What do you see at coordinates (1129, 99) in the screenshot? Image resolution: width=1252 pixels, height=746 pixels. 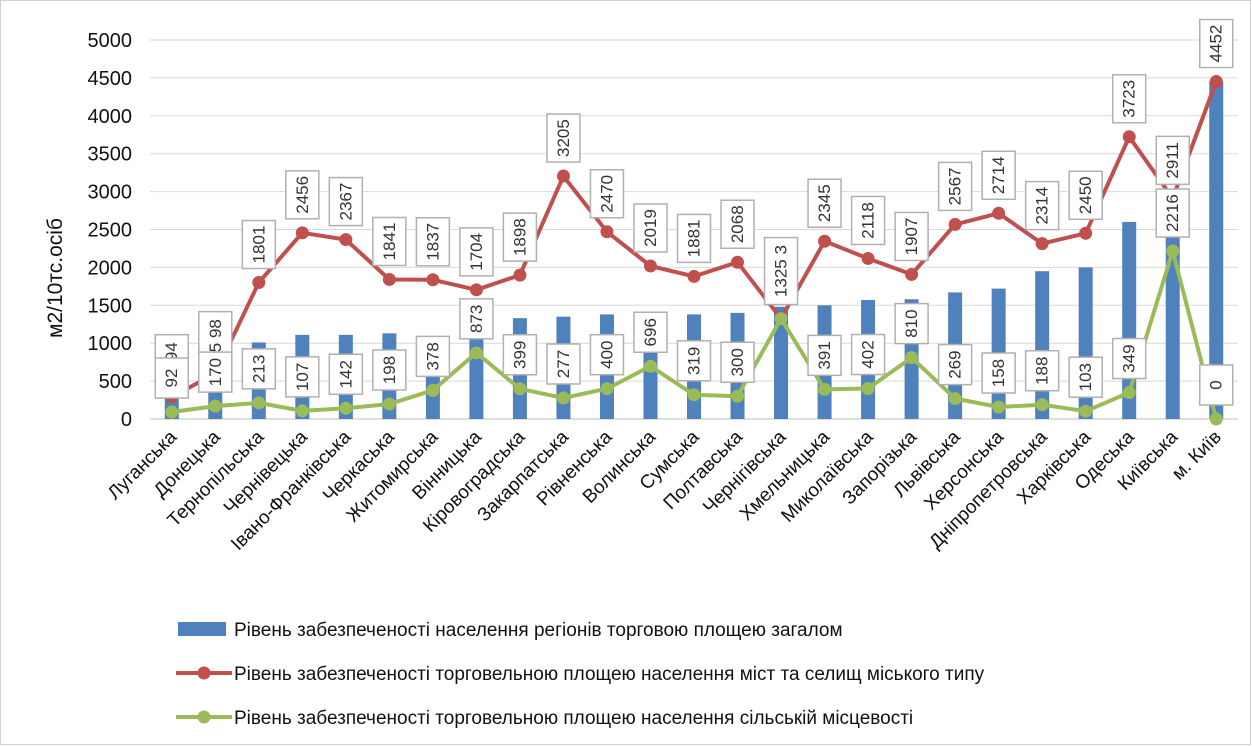 I see `data-label: 3723` at bounding box center [1129, 99].